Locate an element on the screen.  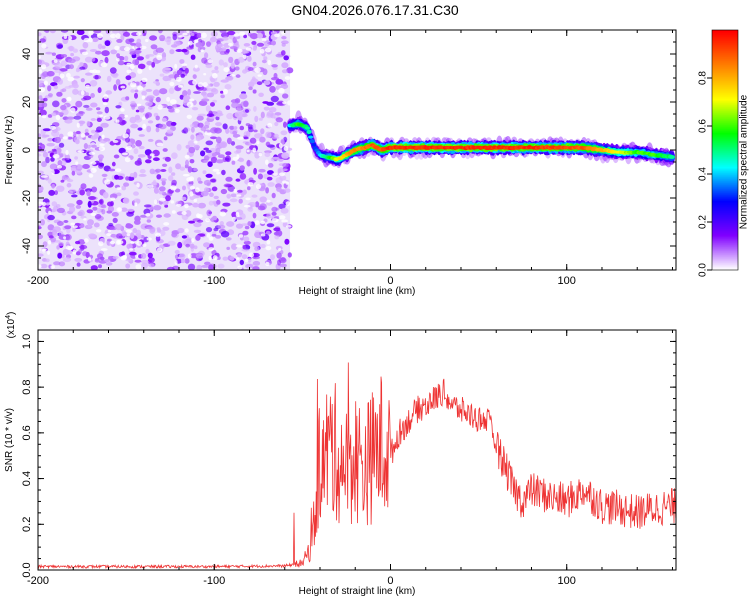
y-tick-label: 0.8 is located at coordinates (27, 386).